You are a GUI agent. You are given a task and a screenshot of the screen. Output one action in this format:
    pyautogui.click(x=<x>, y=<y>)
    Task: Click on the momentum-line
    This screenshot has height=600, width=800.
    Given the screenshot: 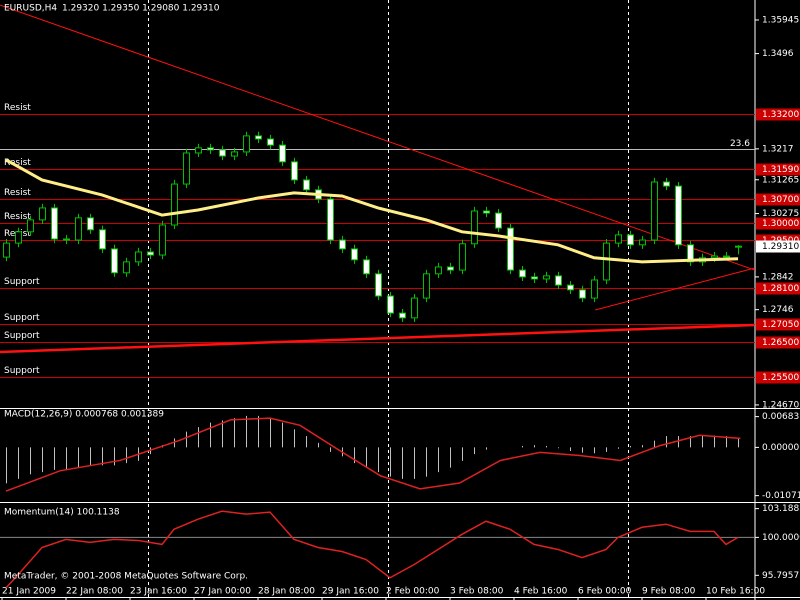 What is the action you would take?
    pyautogui.click(x=372, y=549)
    